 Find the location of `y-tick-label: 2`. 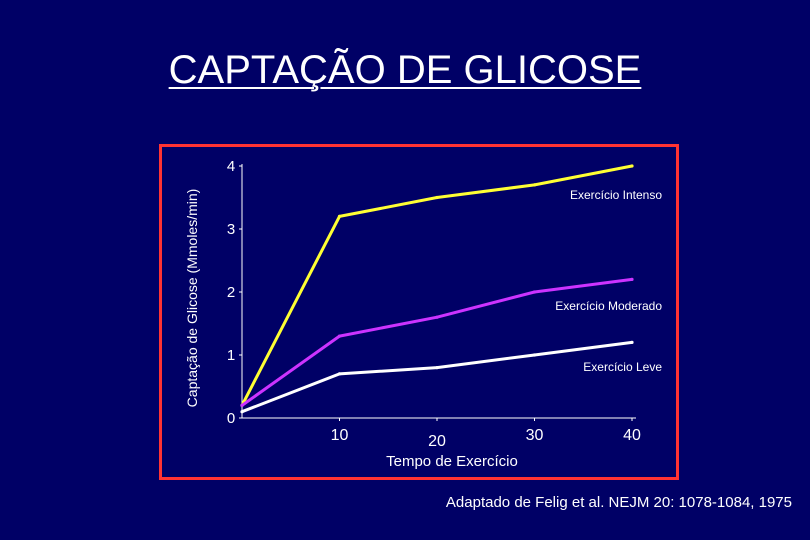

y-tick-label: 2 is located at coordinates (231, 292).